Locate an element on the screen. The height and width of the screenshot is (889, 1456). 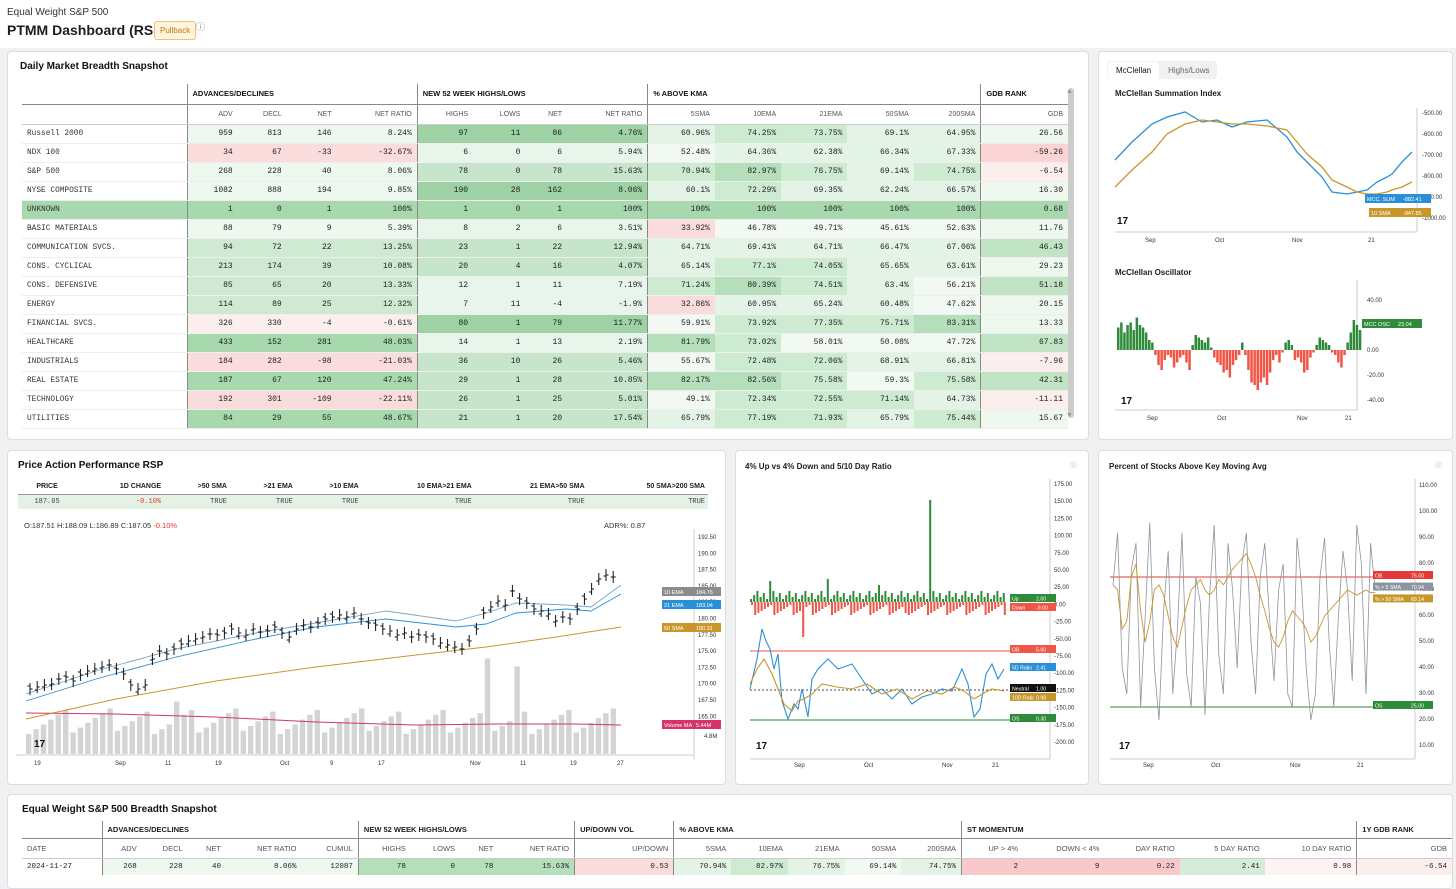
cell: 56.21% is located at coordinates (947, 286).